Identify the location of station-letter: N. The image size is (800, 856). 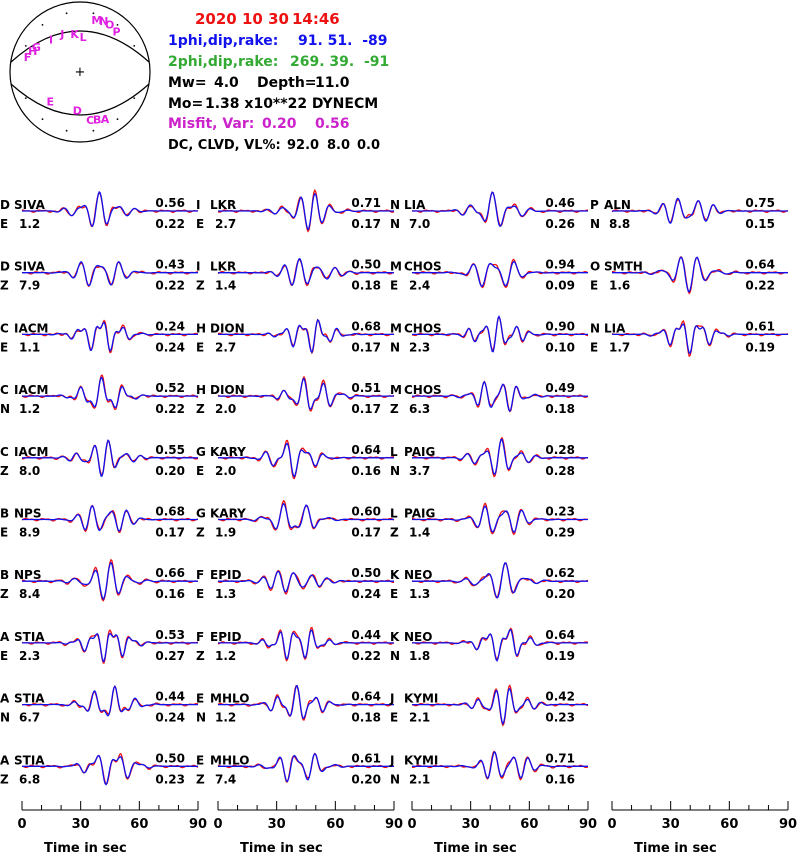
(595, 328).